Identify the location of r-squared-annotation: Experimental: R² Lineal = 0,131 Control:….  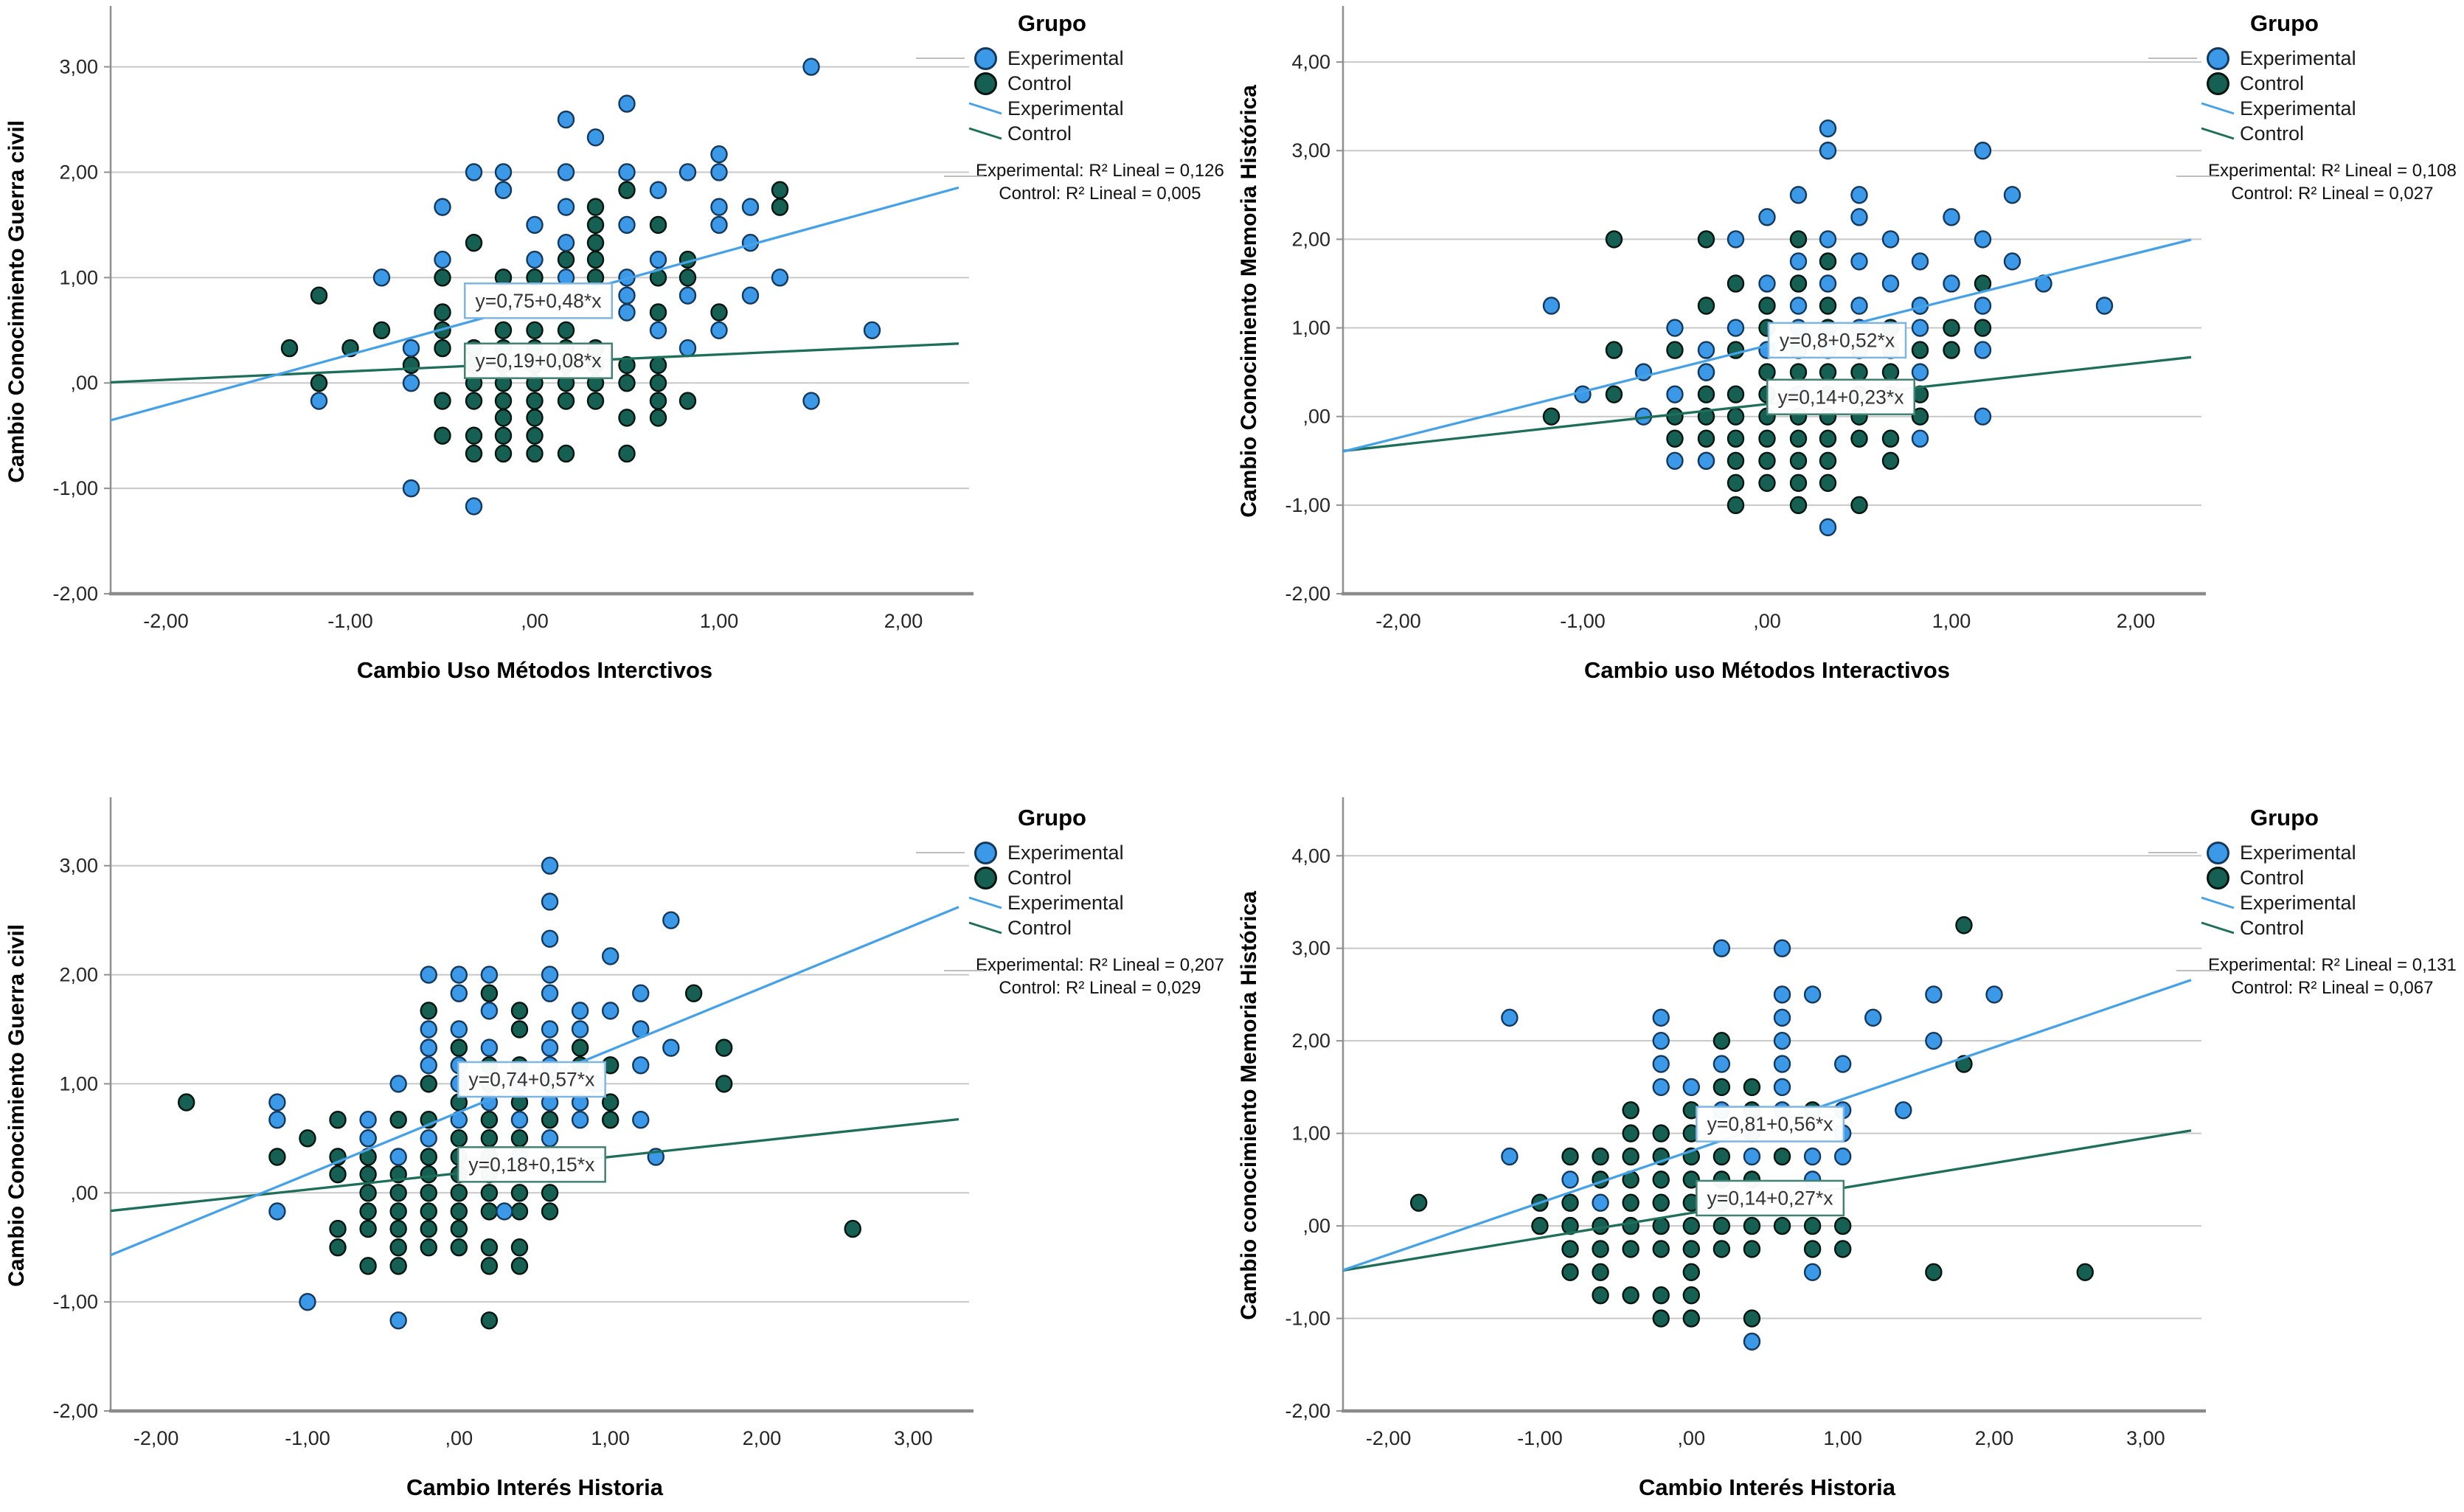
(2330, 976).